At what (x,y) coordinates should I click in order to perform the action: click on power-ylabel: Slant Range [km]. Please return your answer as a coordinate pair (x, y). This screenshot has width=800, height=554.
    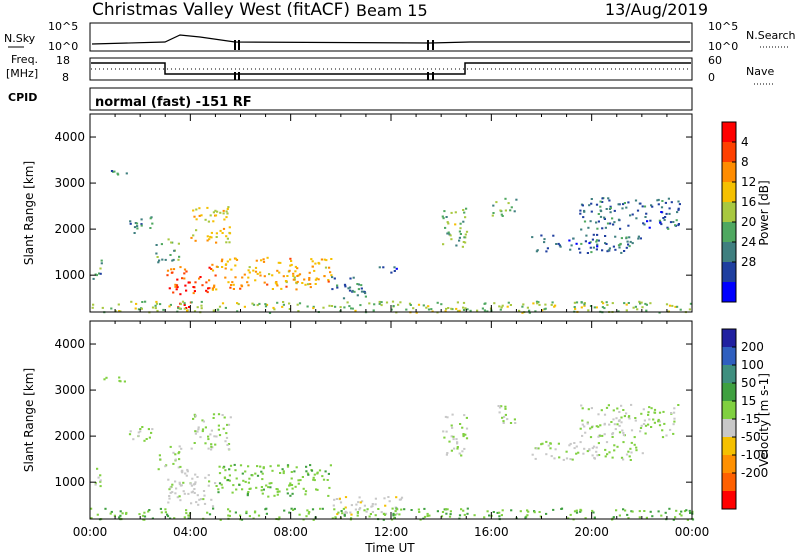
    Looking at the image, I should click on (29, 213).